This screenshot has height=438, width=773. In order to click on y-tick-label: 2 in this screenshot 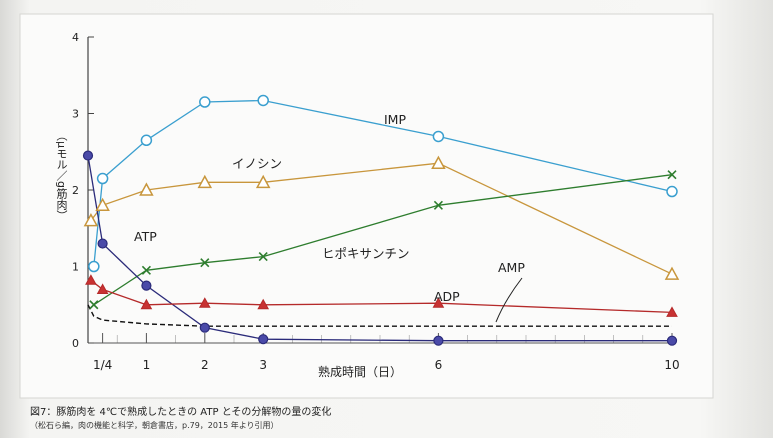, I will do `click(75, 190)`.